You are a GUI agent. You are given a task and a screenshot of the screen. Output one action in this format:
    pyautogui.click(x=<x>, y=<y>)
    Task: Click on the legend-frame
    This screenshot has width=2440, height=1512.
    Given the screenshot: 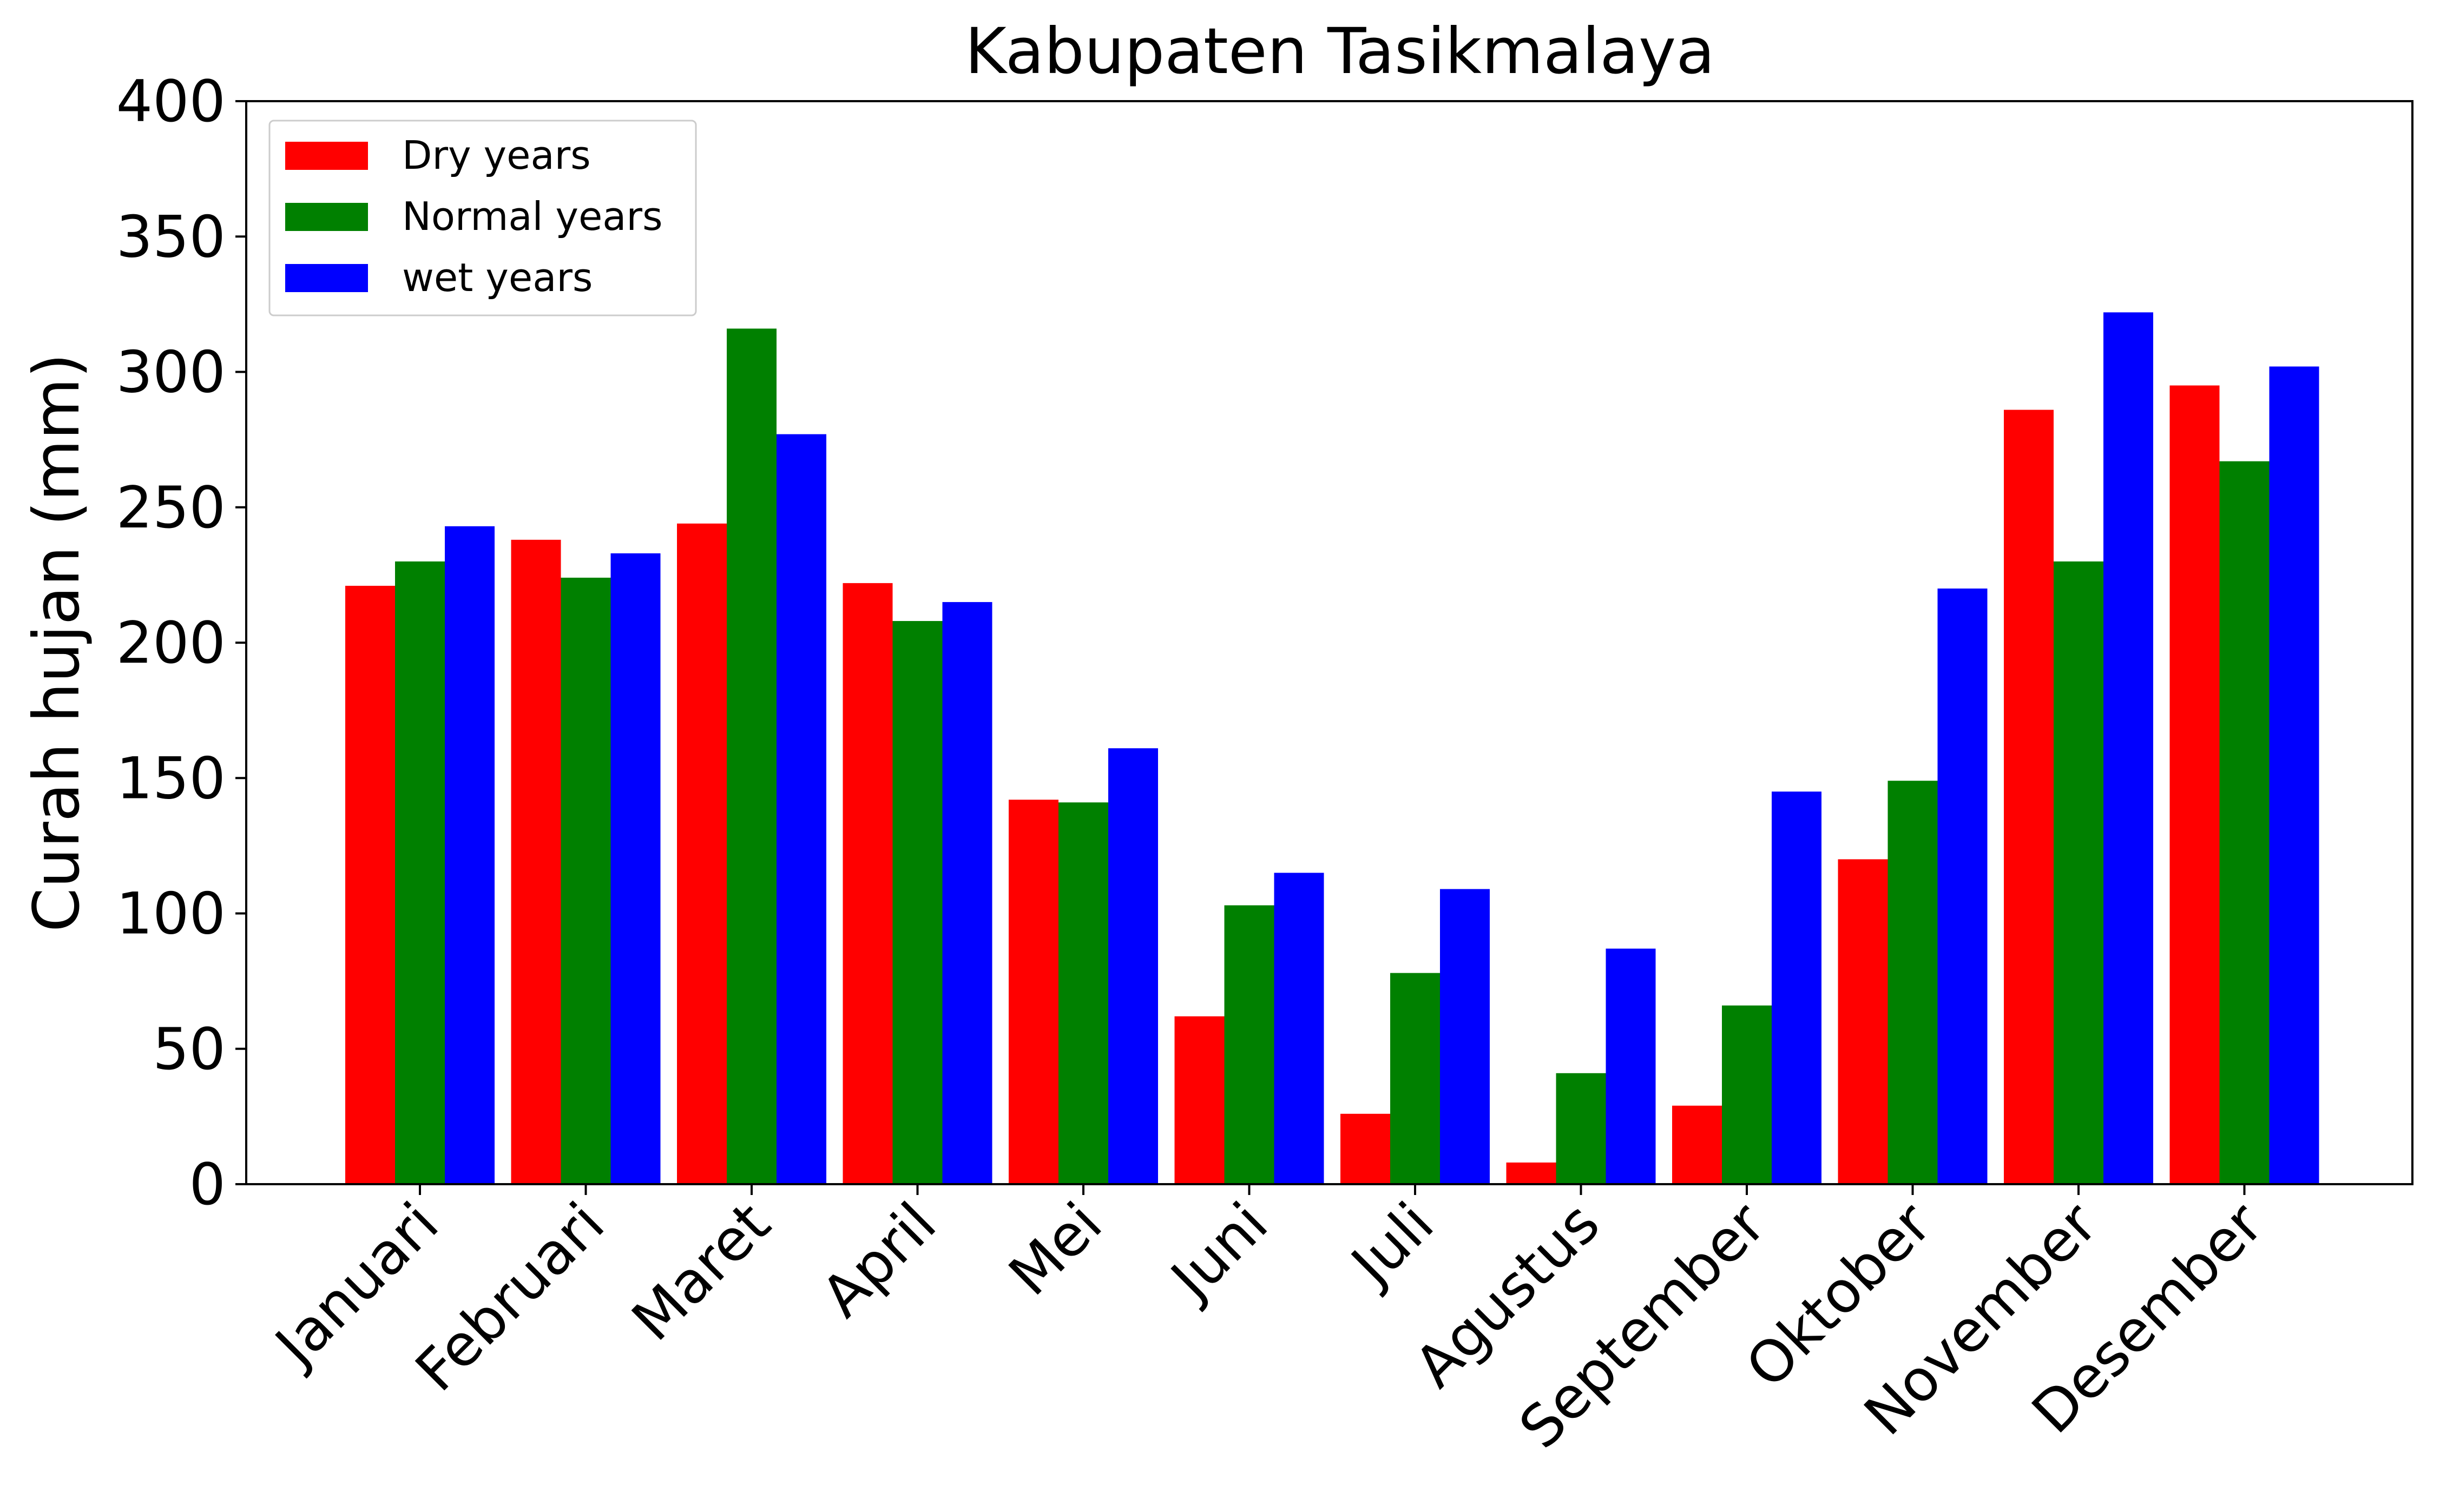 What is the action you would take?
    pyautogui.click(x=482, y=218)
    